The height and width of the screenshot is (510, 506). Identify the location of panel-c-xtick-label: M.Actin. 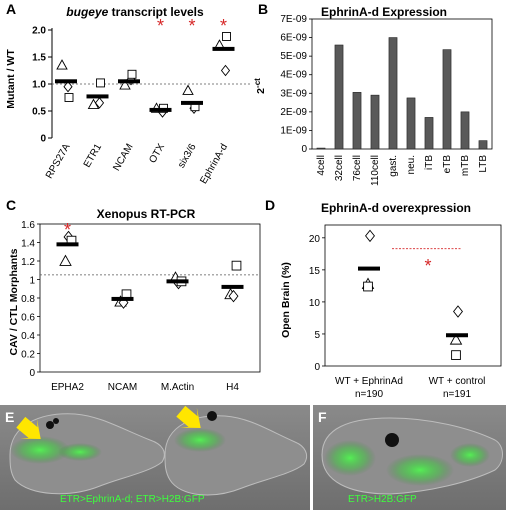
(177, 387).